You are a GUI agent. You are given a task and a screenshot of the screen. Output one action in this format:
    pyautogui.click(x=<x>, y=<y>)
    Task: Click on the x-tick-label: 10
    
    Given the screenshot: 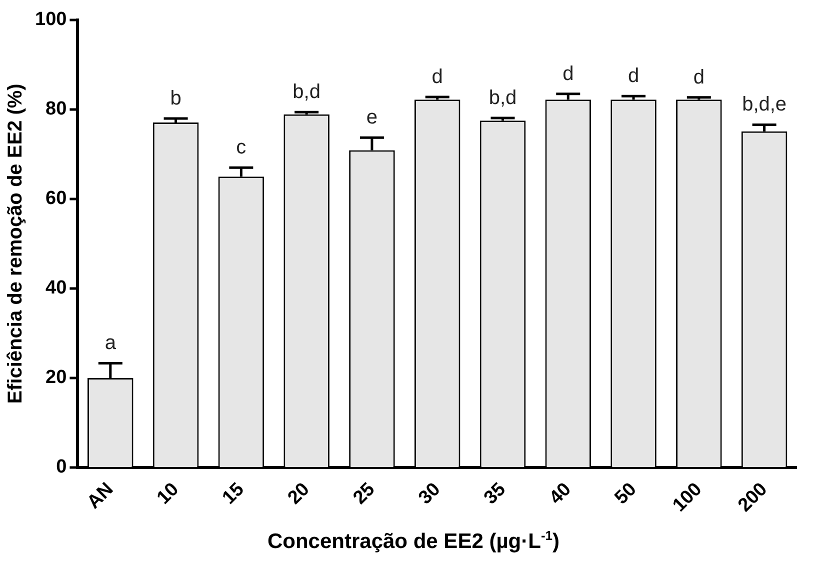 What is the action you would take?
    pyautogui.click(x=168, y=493)
    